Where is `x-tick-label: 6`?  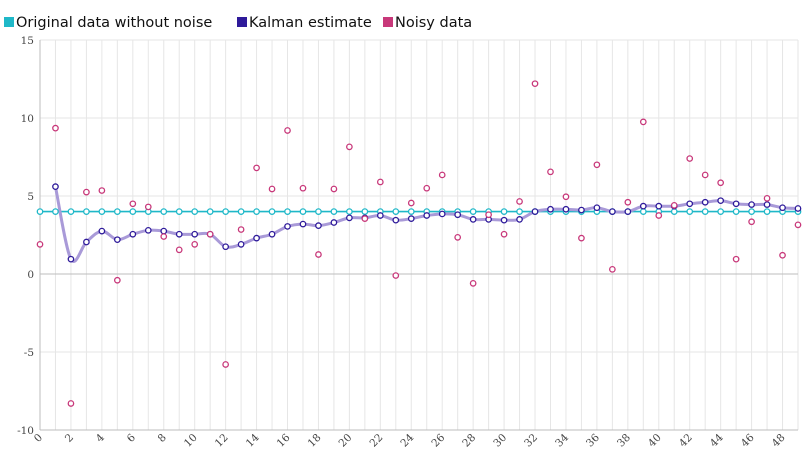 x-tick-label: 6 is located at coordinates (131, 437).